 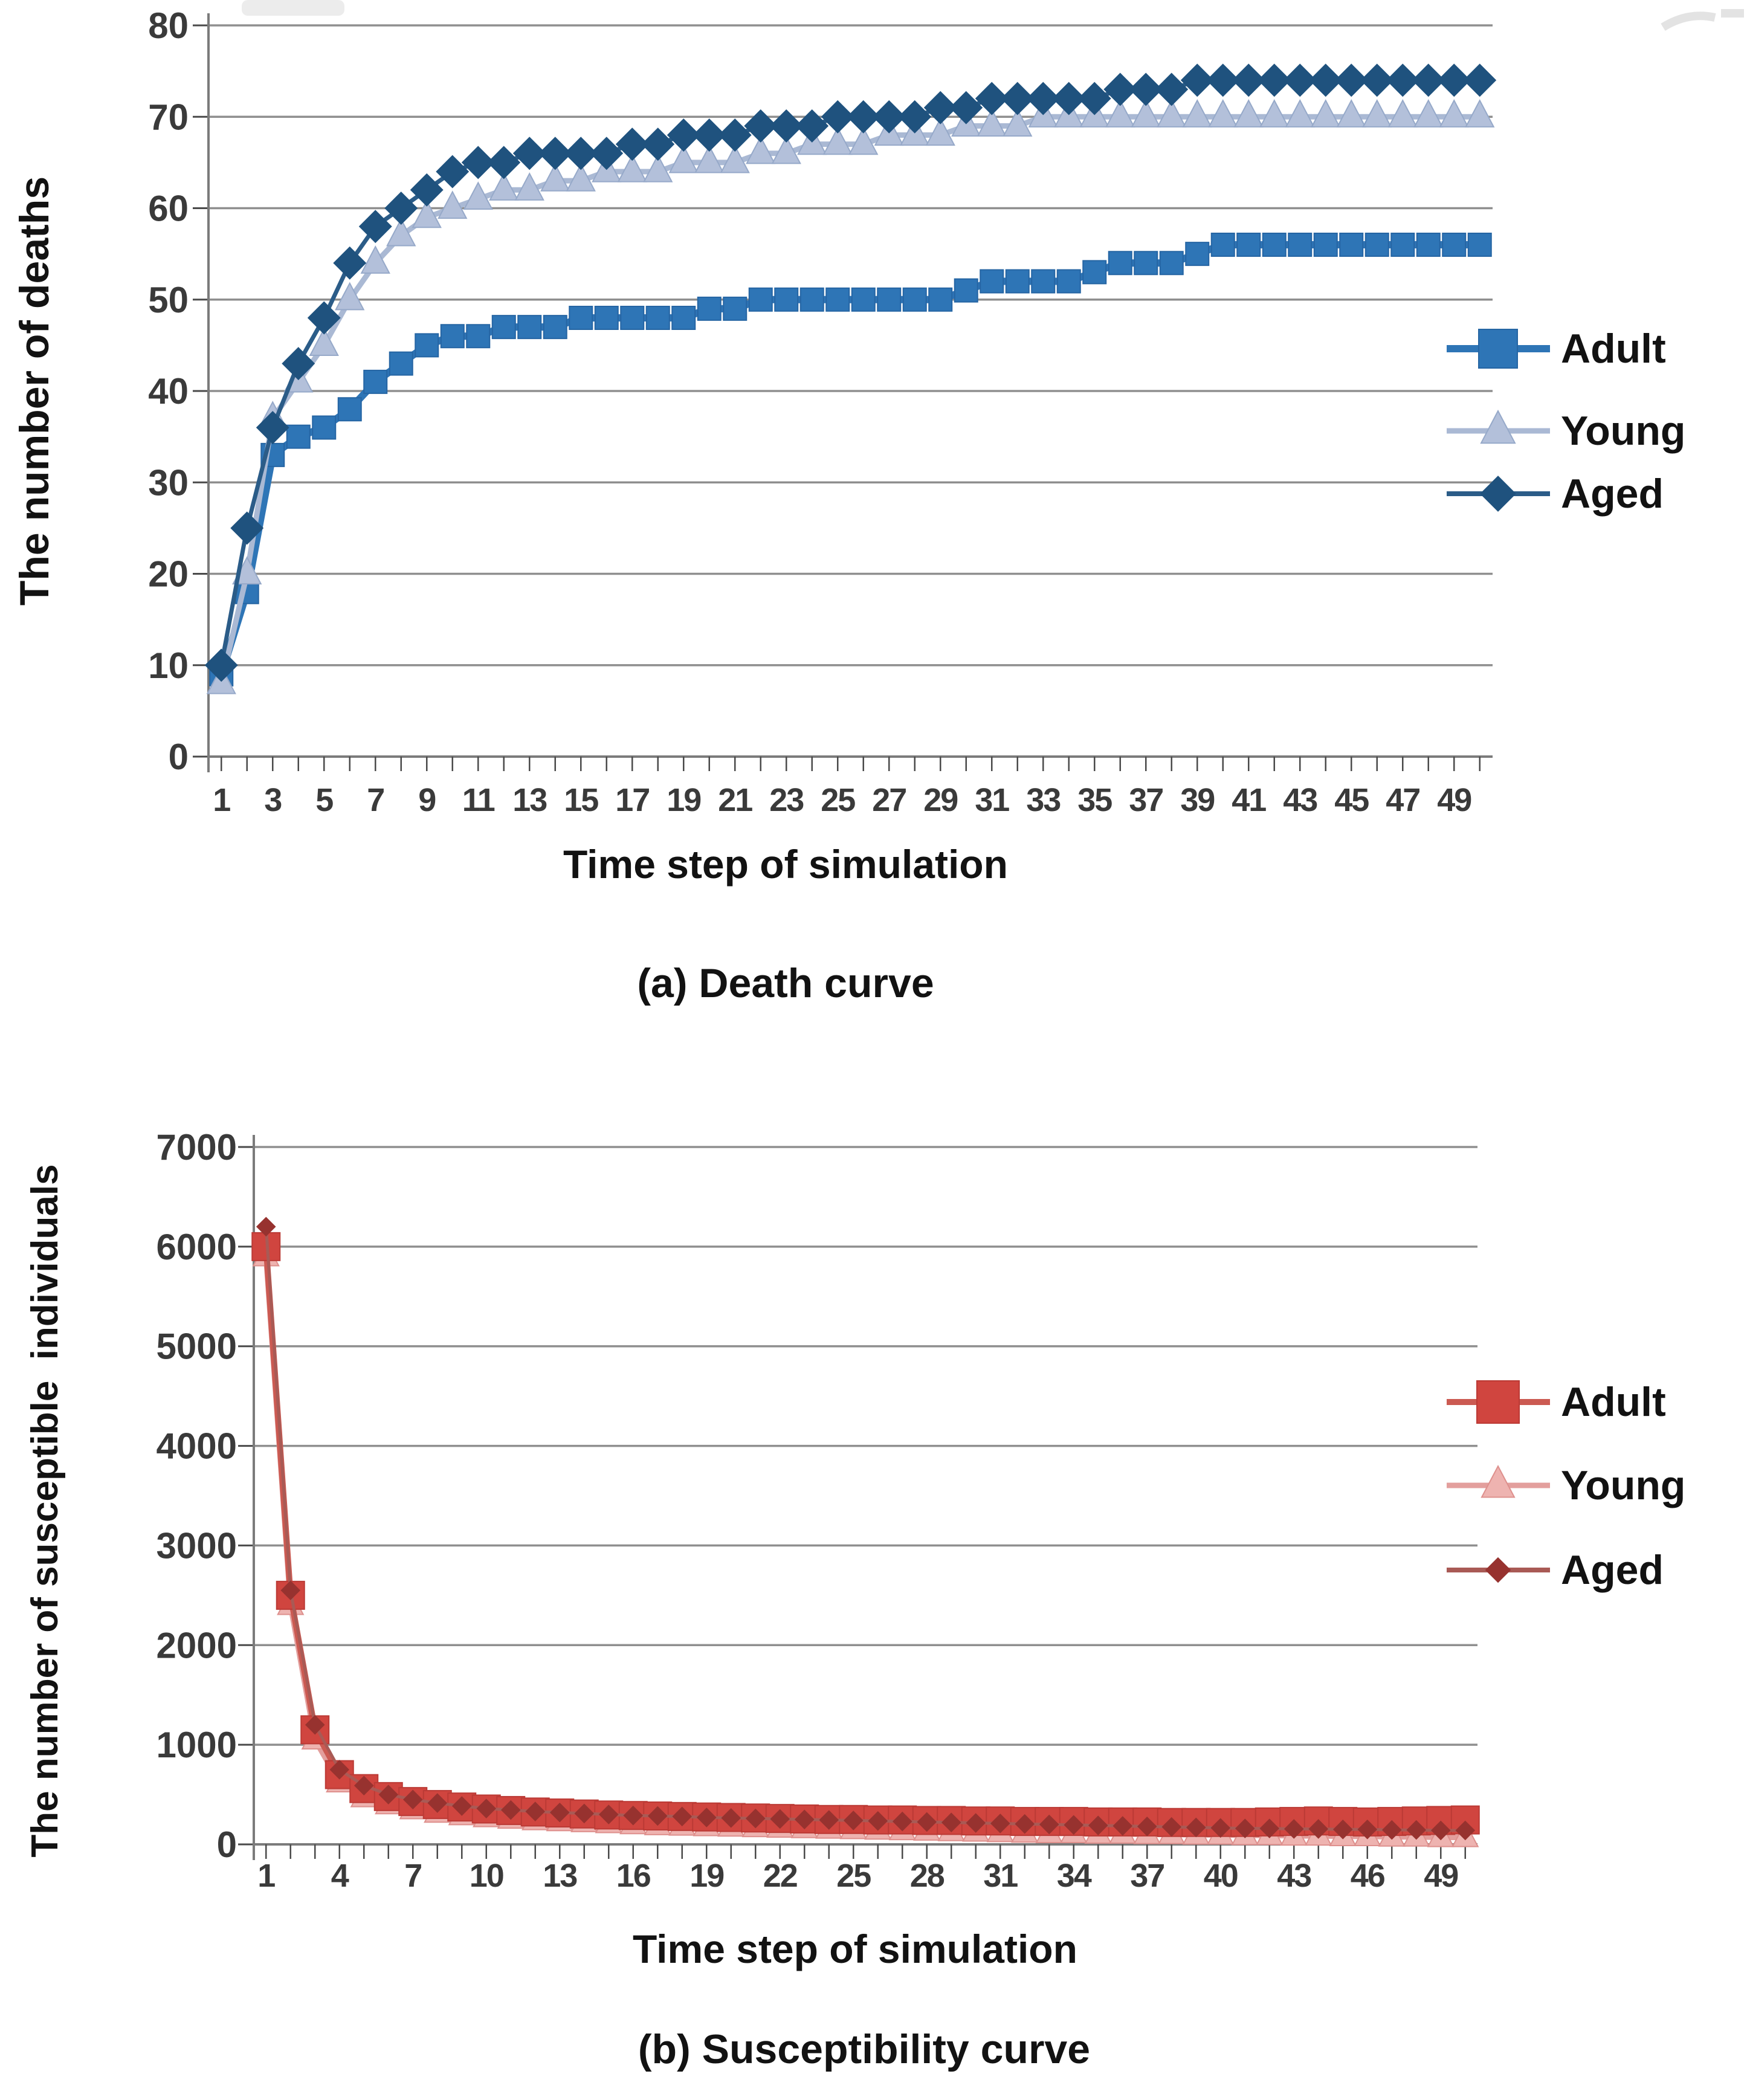 I want to click on x-tick-label: 40, so click(x=1221, y=1876).